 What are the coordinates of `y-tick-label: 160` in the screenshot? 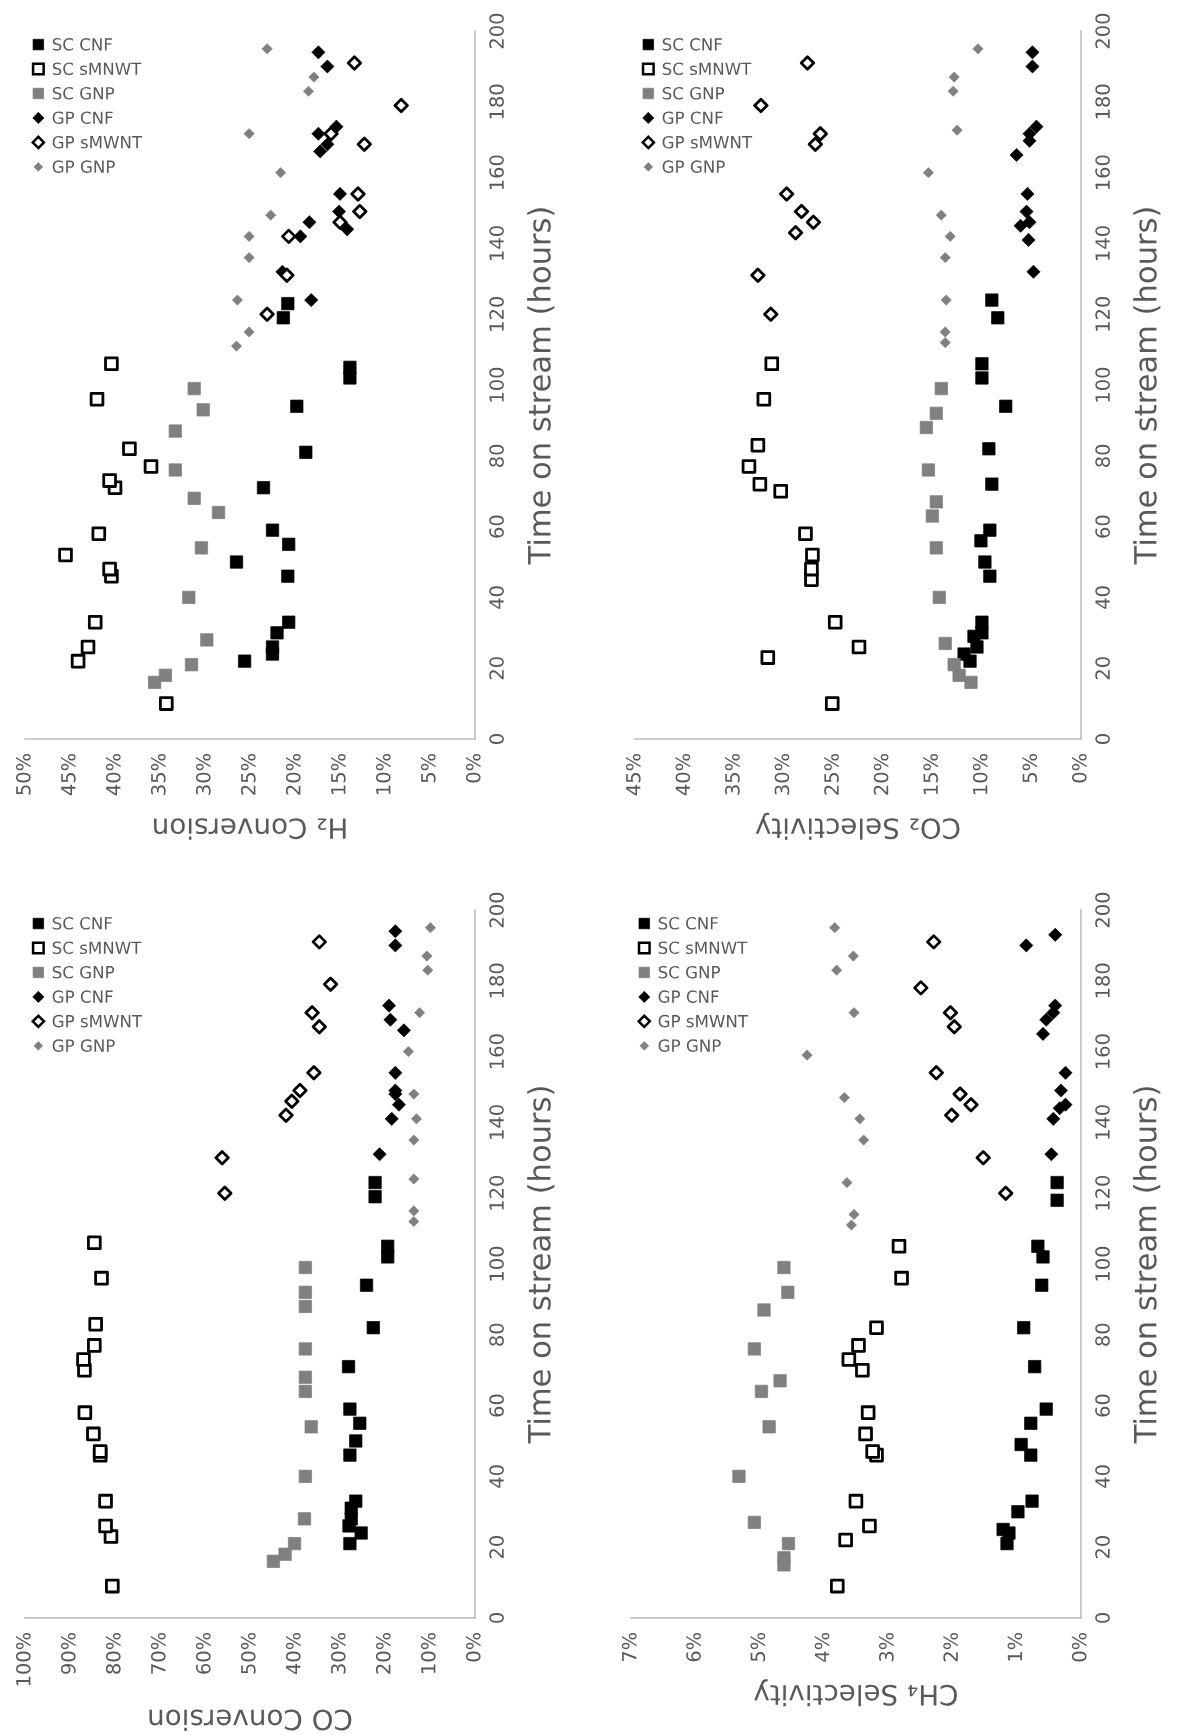 It's located at (1102, 172).